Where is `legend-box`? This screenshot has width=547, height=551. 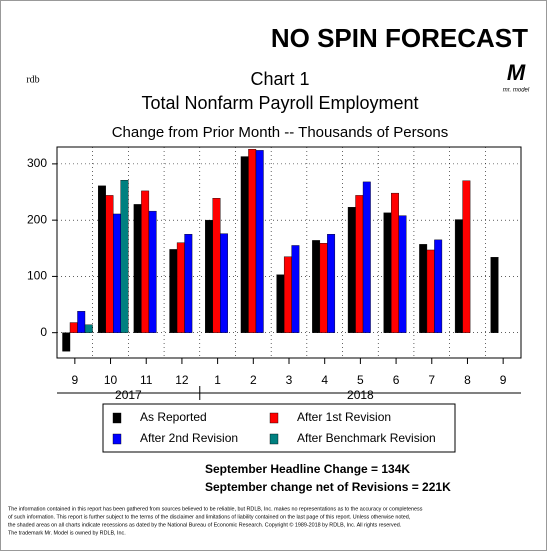
legend-box is located at coordinates (279, 428).